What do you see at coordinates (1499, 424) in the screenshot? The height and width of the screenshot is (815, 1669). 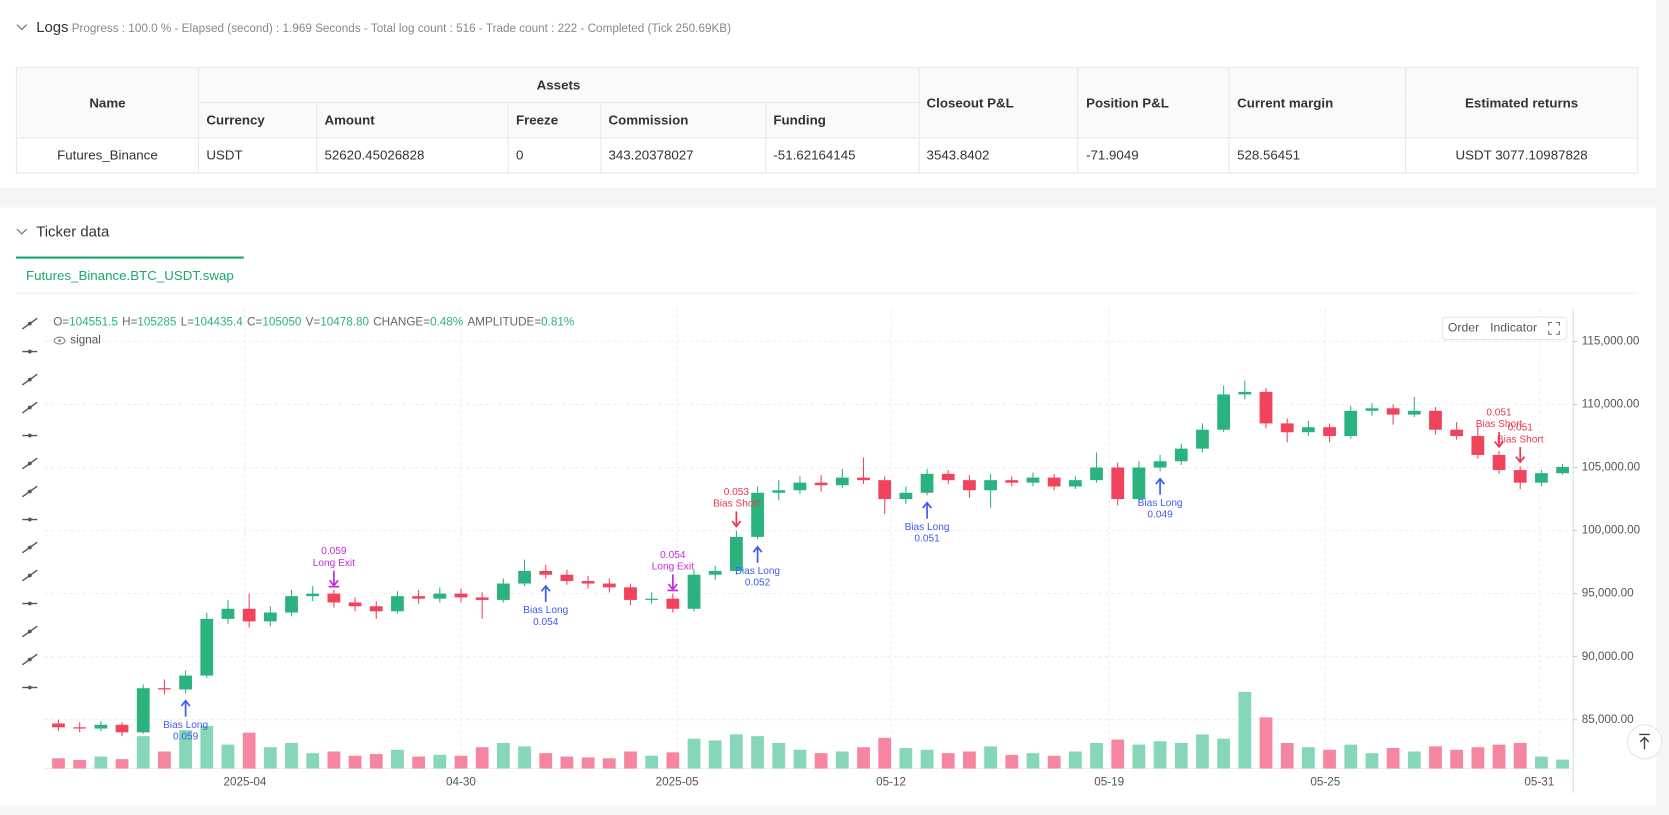 I see `signal-label: Bias Short` at bounding box center [1499, 424].